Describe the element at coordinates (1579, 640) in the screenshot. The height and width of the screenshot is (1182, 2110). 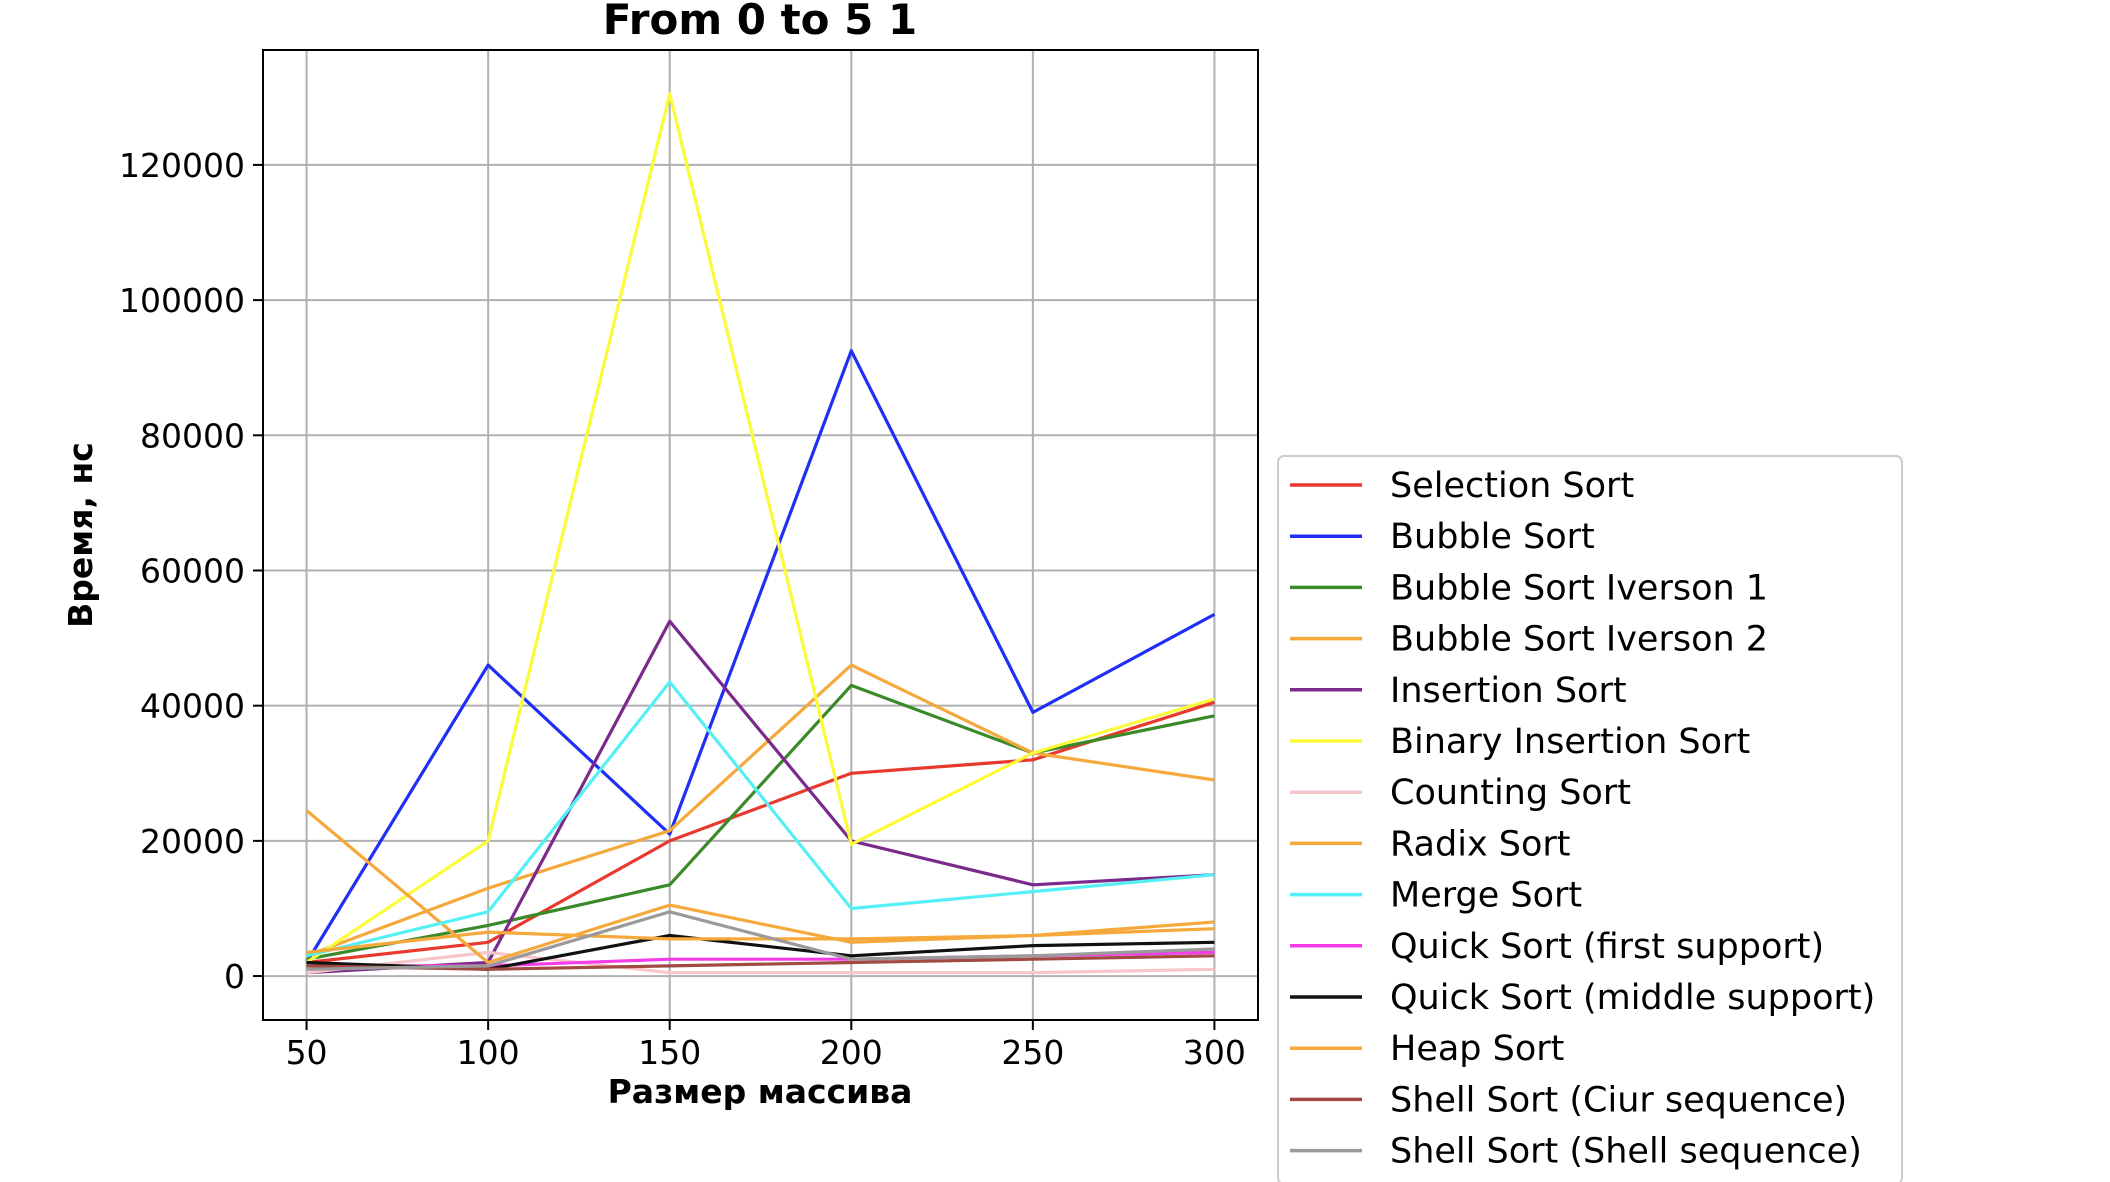
I see `legend-label-3: Bubble Sort Iverson 2` at that location.